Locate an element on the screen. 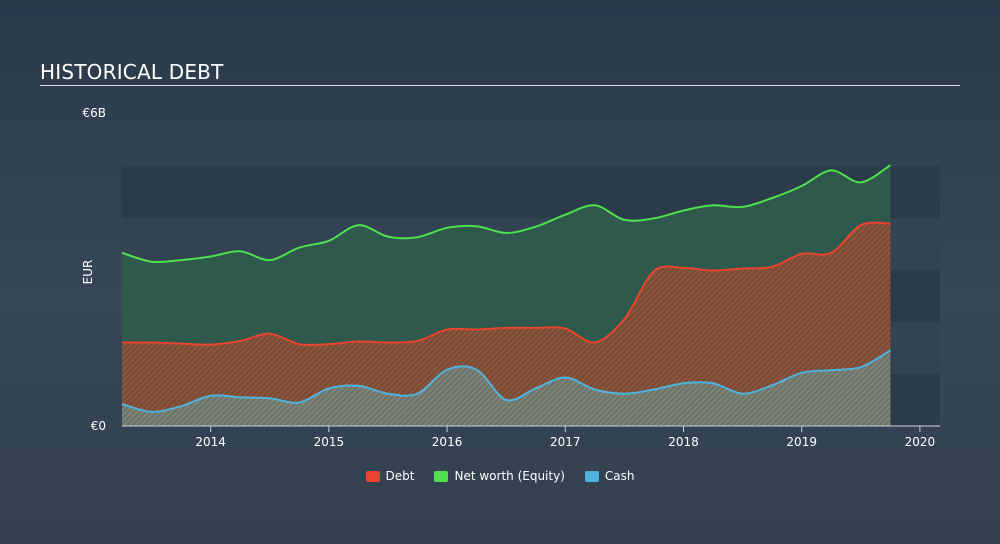 Image resolution: width=1000 pixels, height=544 pixels. y-axis-label: EUR is located at coordinates (88, 272).